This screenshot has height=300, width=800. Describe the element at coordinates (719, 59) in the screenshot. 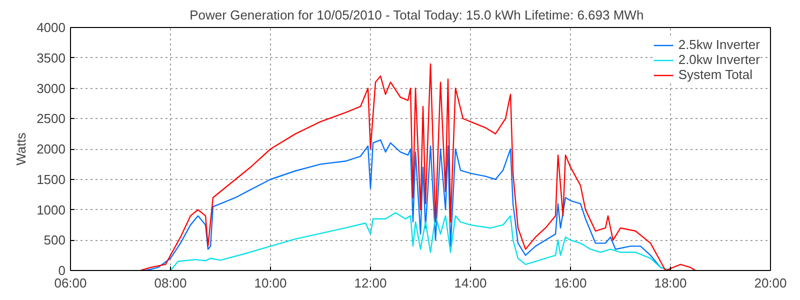

I see `legend-label: 2.0kw Inverter` at that location.